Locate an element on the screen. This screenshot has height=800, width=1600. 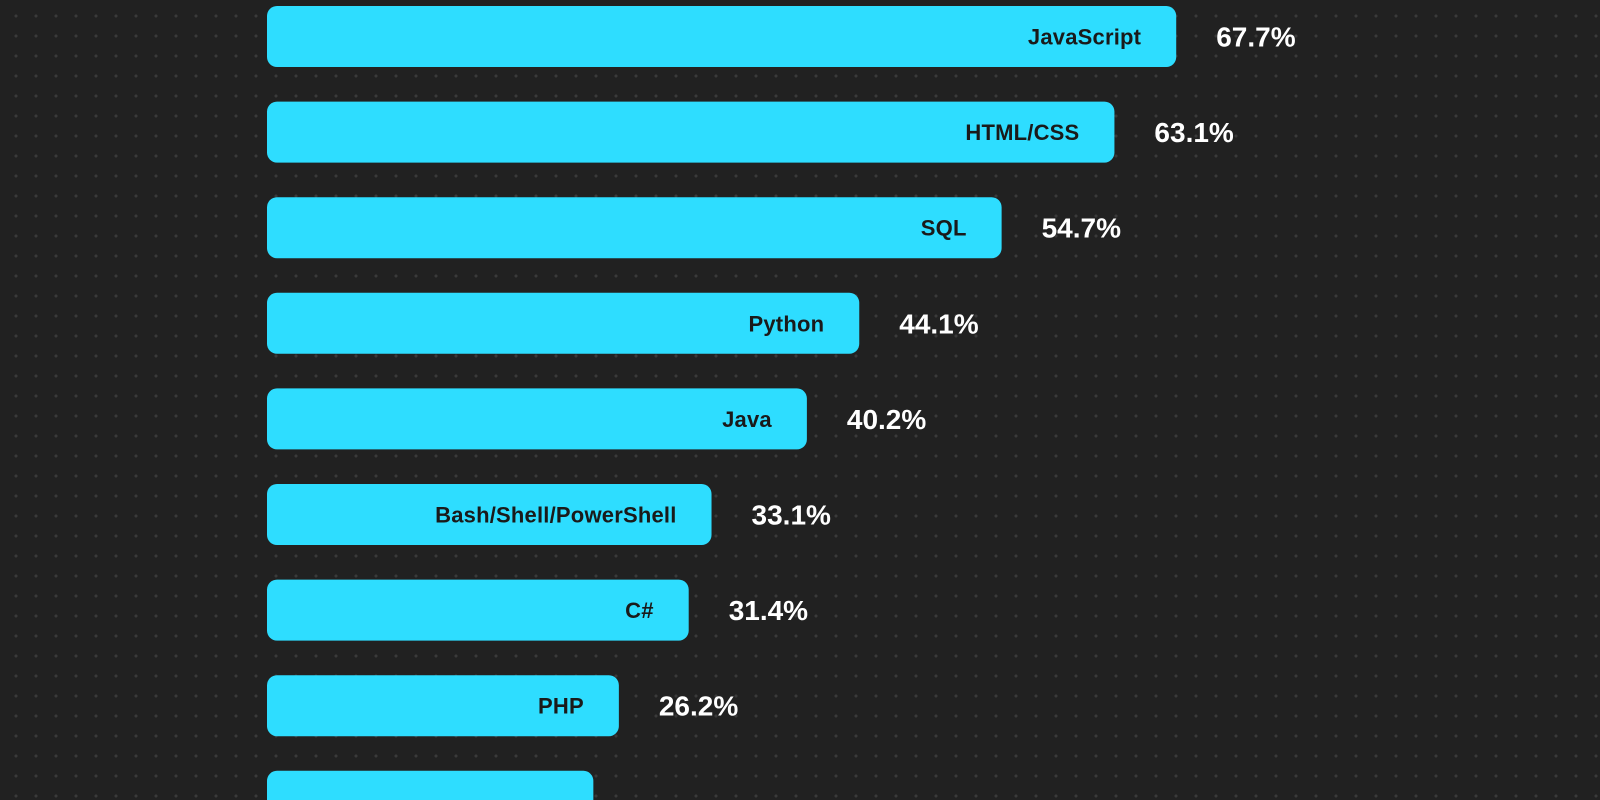
bar-category-label: C# is located at coordinates (639, 610).